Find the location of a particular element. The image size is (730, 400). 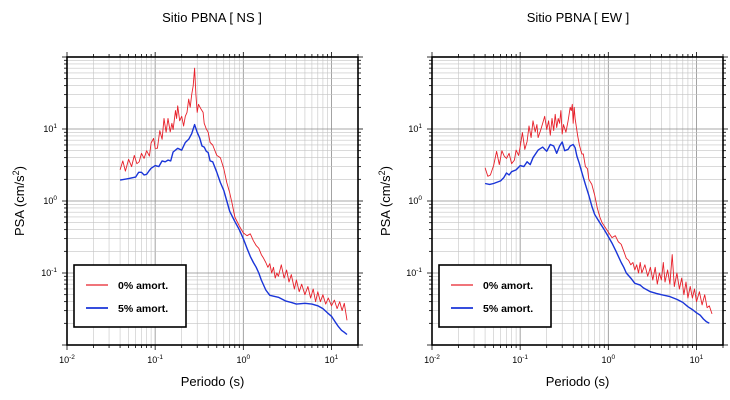

chart-title: Sitio PBNA [ EW ] is located at coordinates (578, 17).